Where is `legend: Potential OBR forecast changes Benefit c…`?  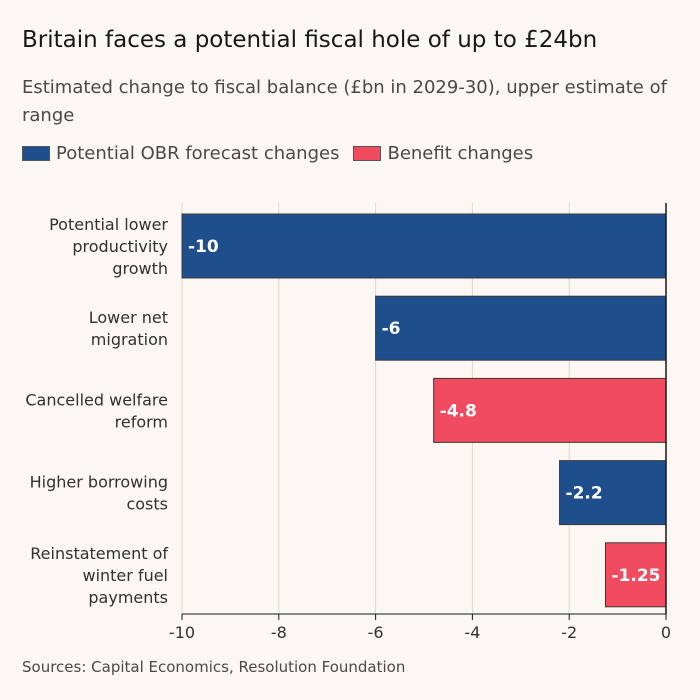
legend: Potential OBR forecast changes Benefit c… is located at coordinates (284, 153).